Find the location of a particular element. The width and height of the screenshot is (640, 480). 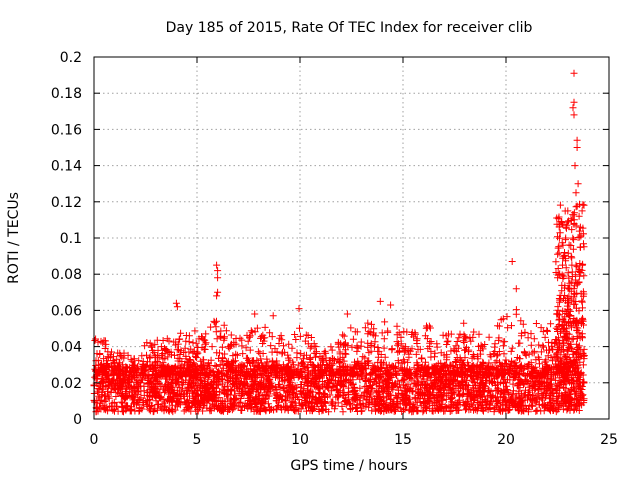

y-tick-label: 0.16 is located at coordinates (66, 130).